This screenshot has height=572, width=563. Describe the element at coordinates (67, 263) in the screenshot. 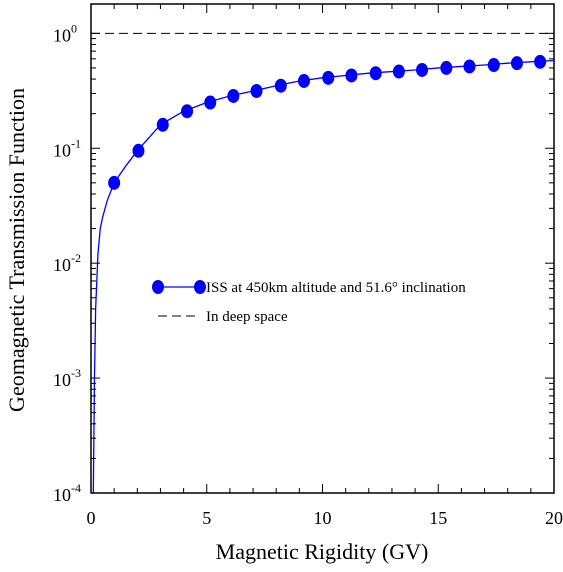

I see `y-tick-label: 10⁻²` at that location.